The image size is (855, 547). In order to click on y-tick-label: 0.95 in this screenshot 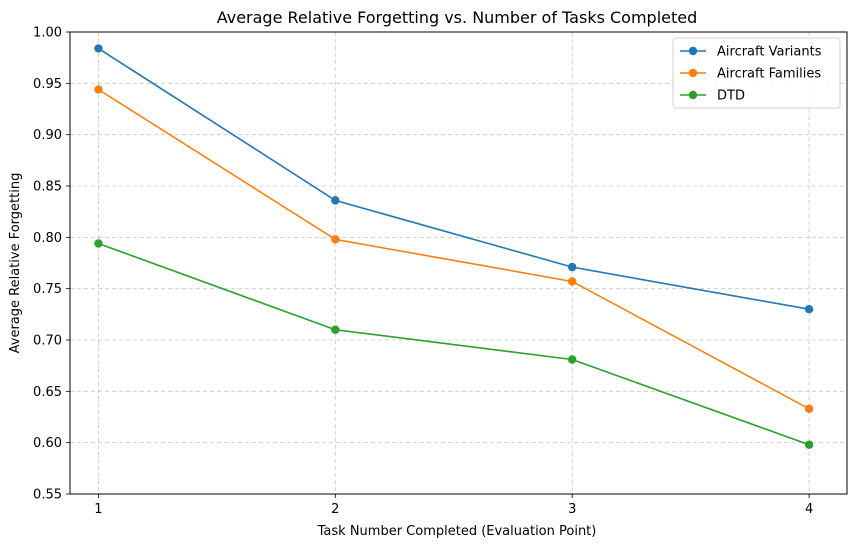, I will do `click(47, 84)`.